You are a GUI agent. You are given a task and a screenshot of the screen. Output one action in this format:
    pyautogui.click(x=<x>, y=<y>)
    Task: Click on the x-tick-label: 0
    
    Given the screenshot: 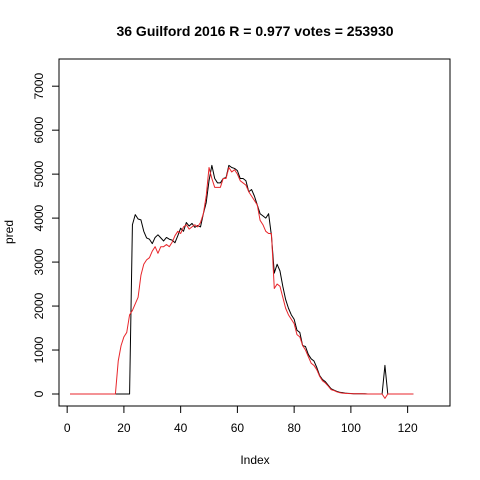 What is the action you would take?
    pyautogui.click(x=67, y=428)
    